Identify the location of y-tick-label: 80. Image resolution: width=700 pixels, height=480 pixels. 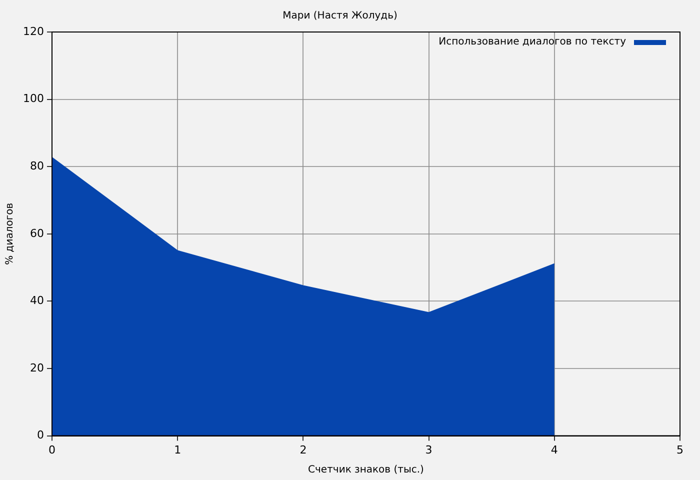
(37, 165).